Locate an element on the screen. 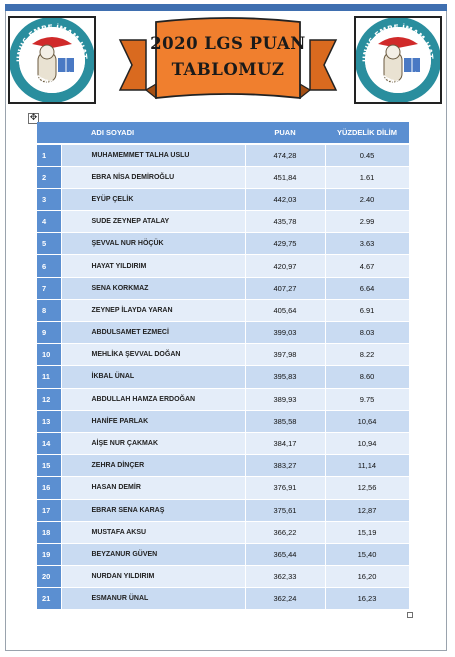  table-row: 6 HAYAT YILDIRIM 420,97 4.67 is located at coordinates (223, 266).